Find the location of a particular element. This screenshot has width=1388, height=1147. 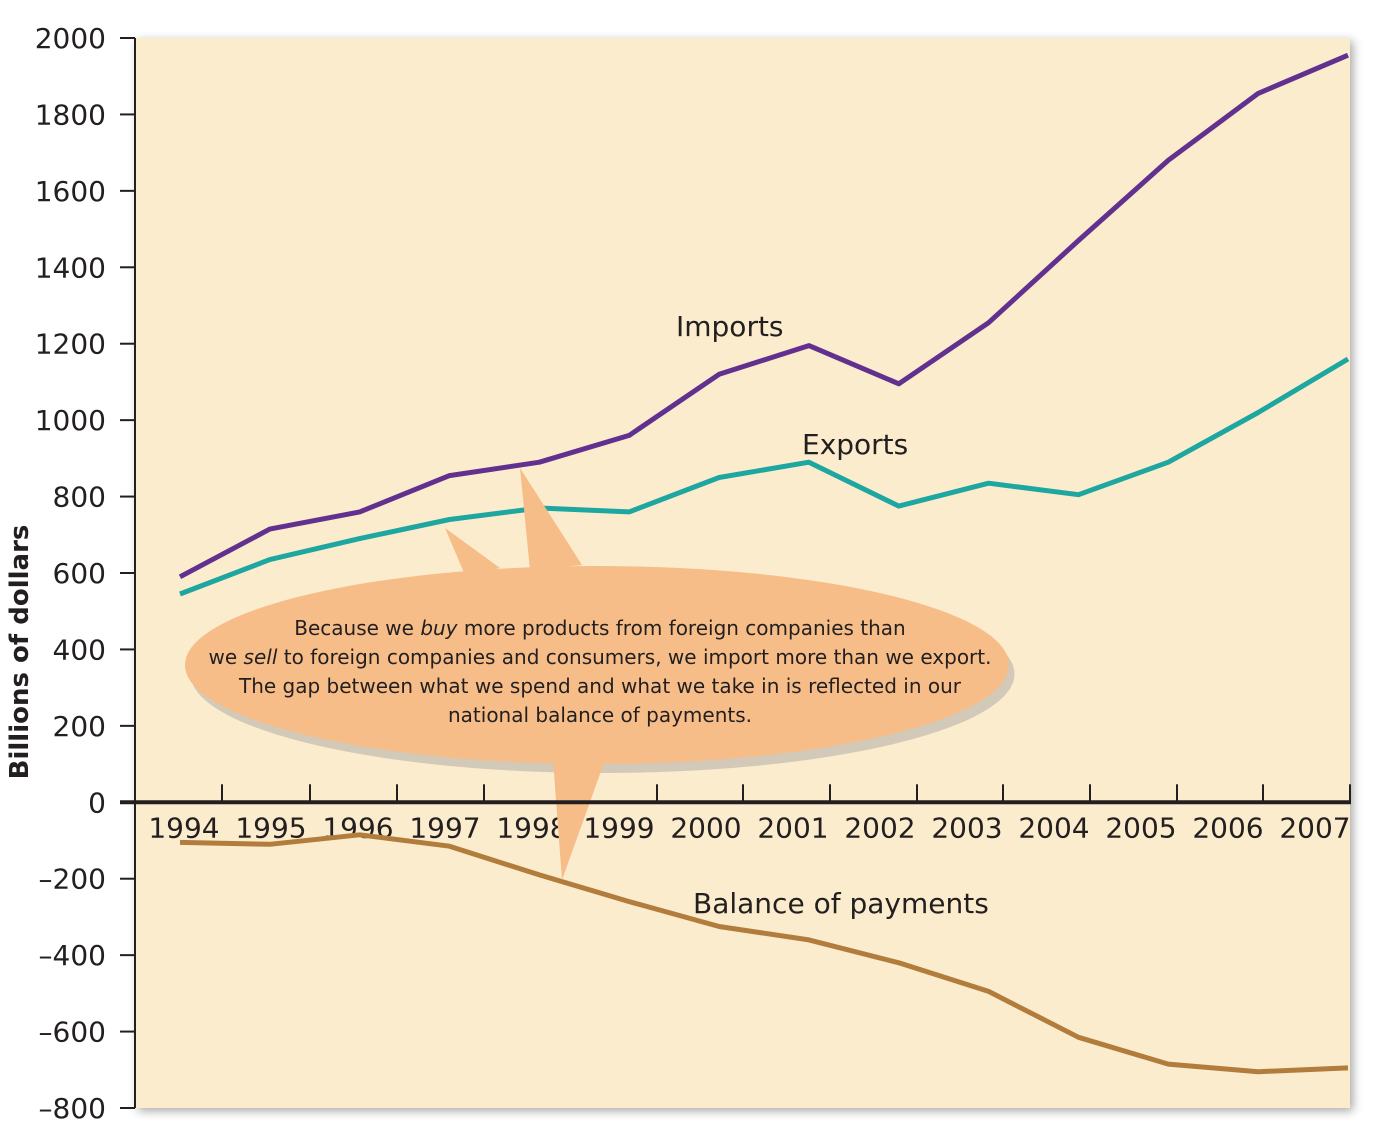

y-tick-label: 1000 is located at coordinates (70, 420).